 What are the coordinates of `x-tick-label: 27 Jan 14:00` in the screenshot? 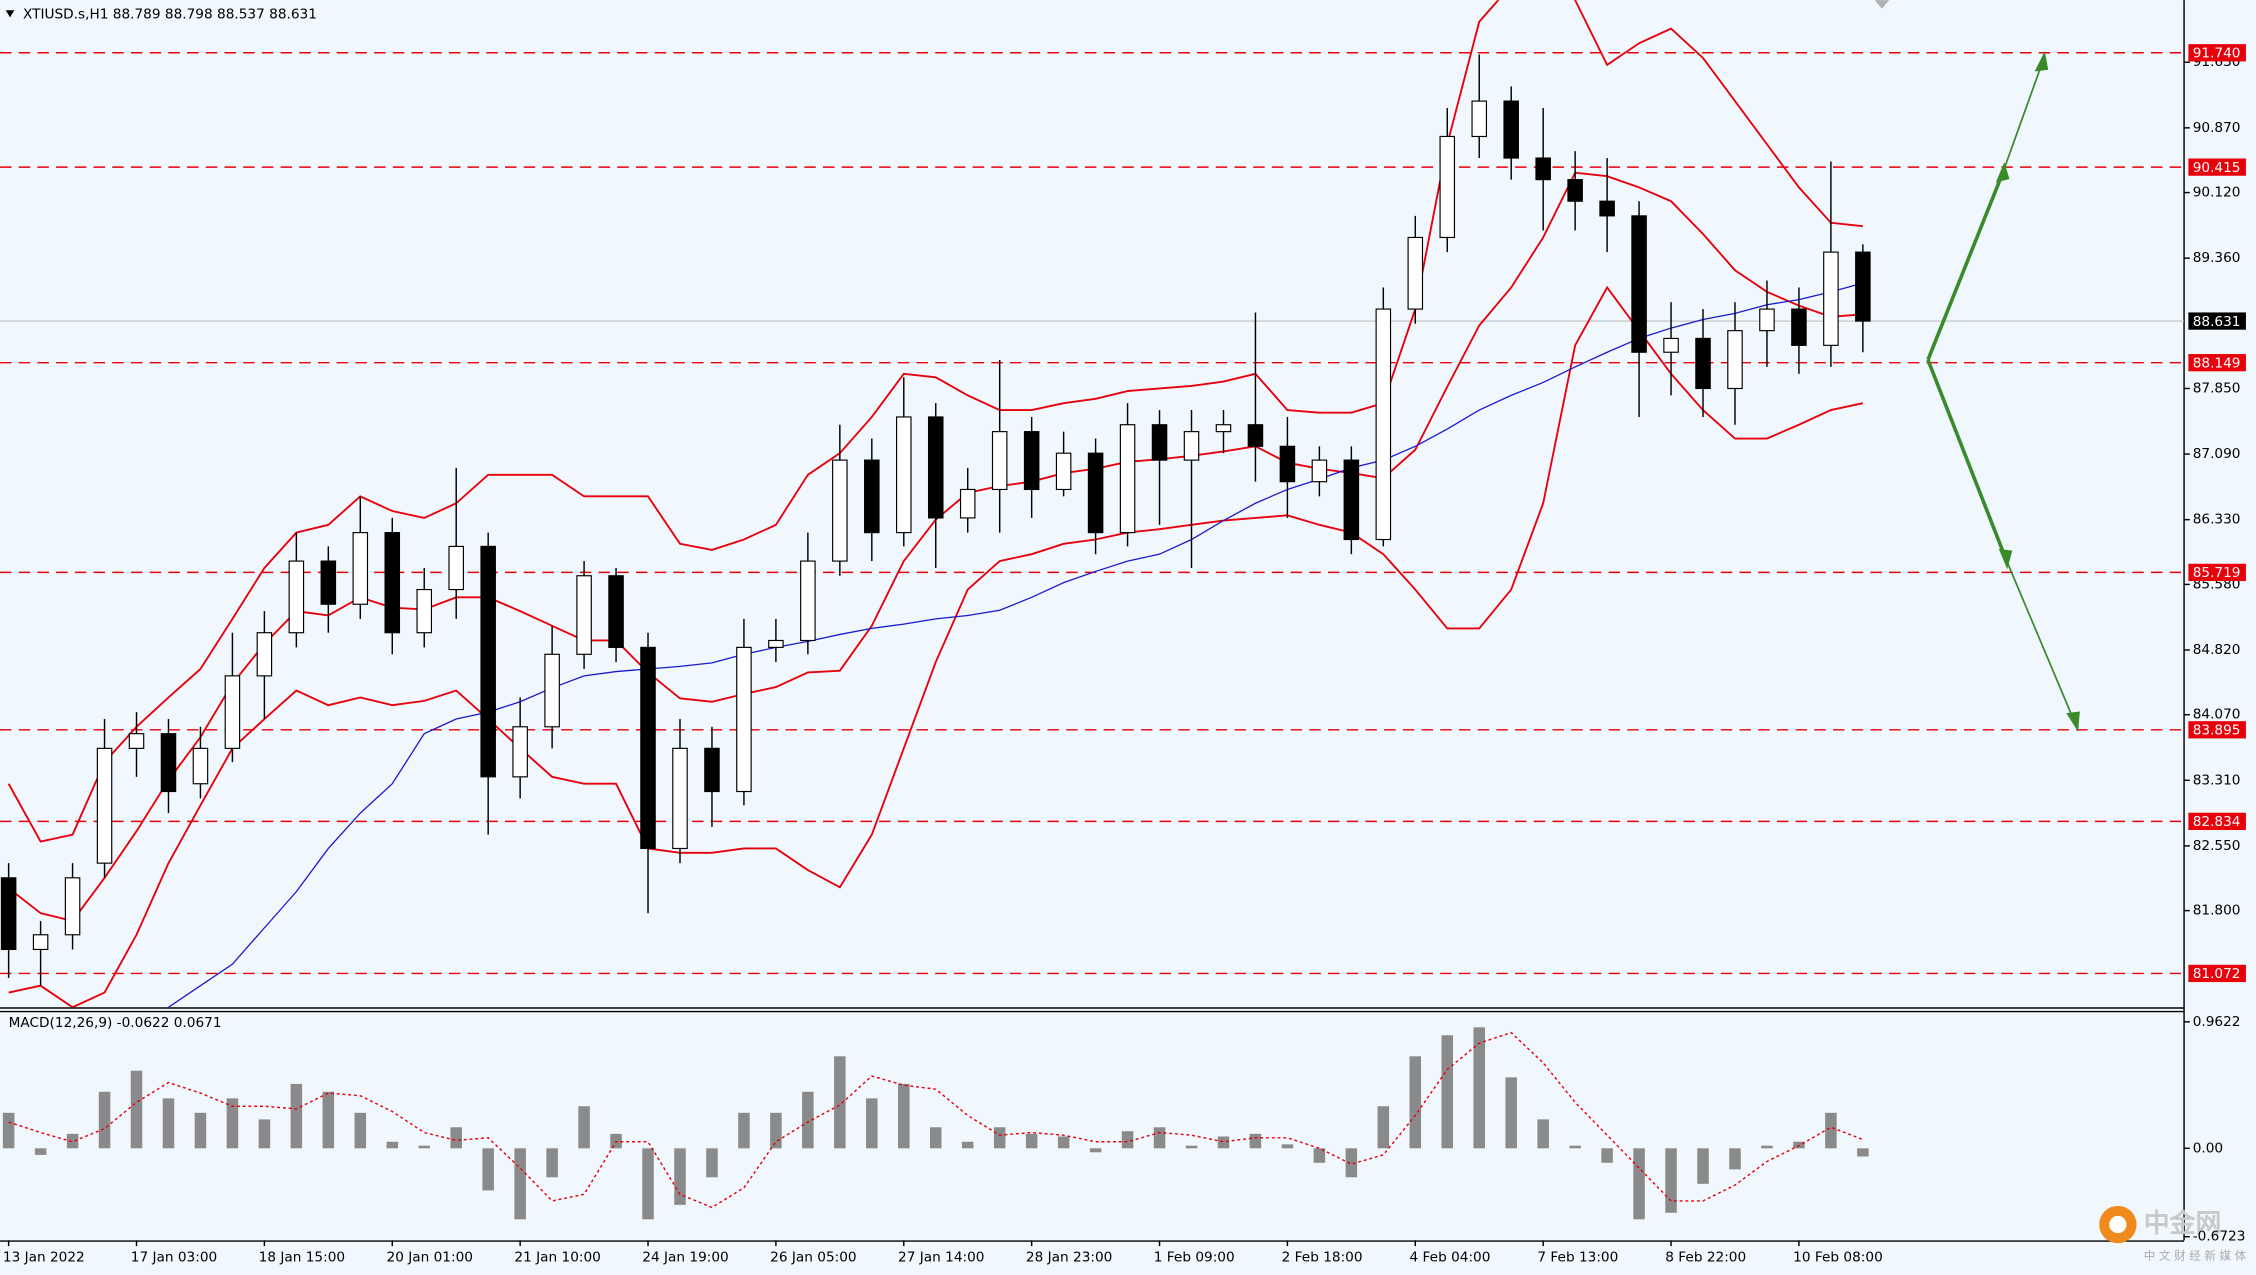 It's located at (941, 1258).